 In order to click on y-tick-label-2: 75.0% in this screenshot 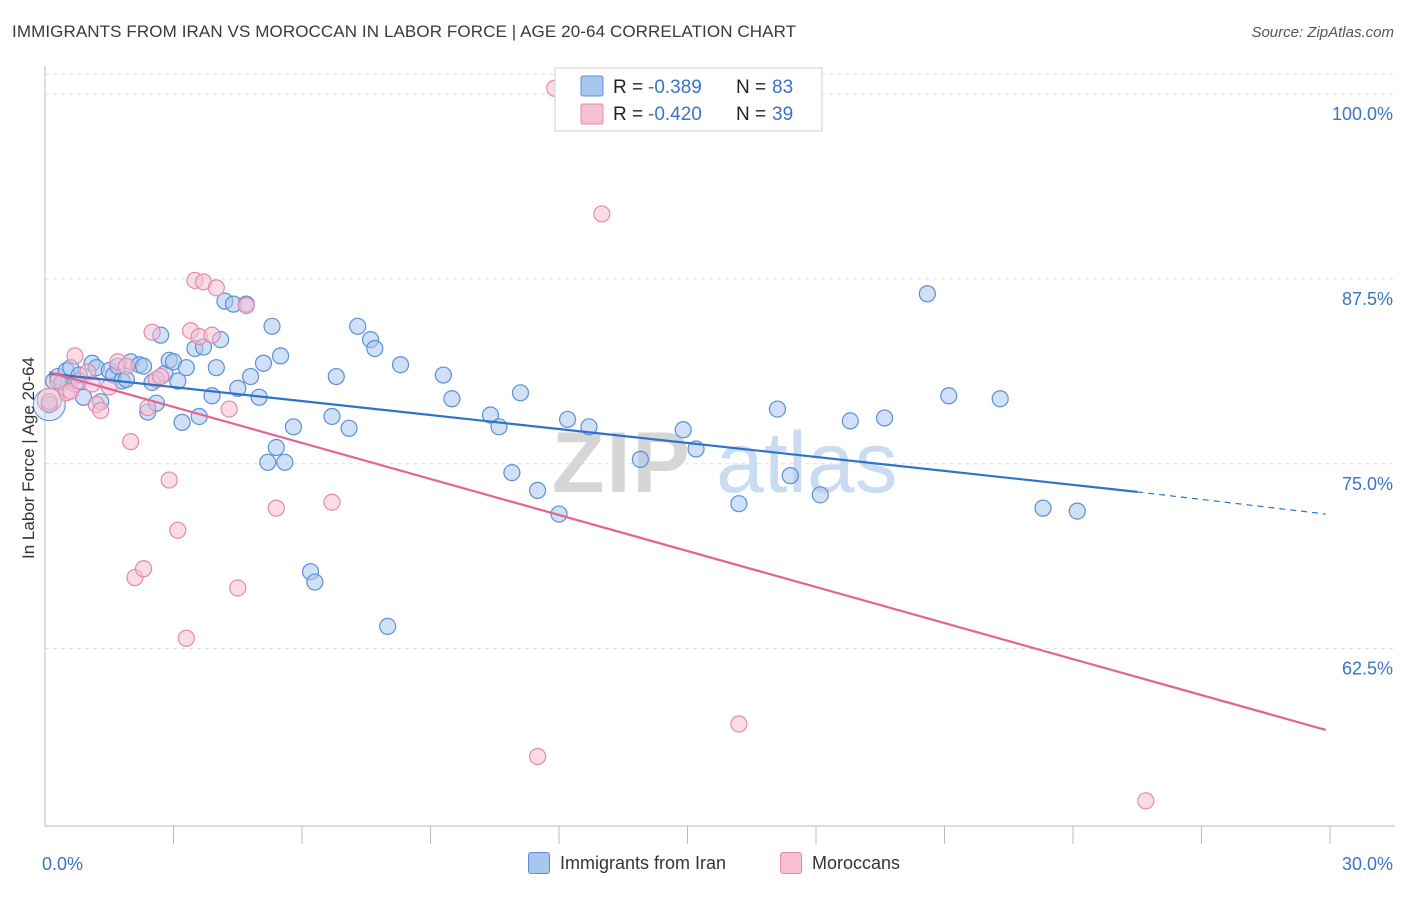, I will do `click(1367, 484)`.